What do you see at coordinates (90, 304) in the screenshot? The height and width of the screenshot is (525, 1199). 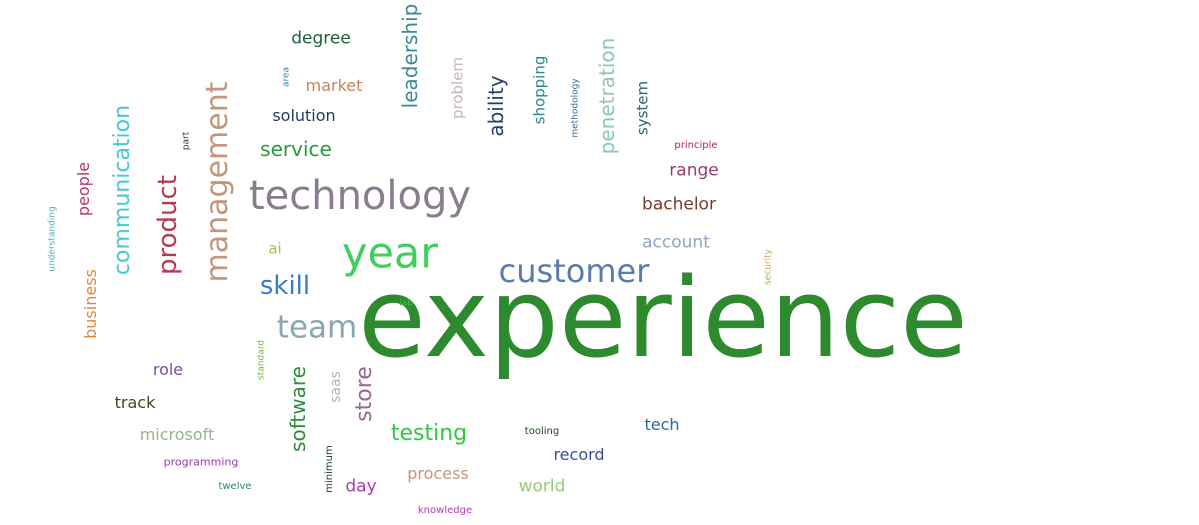 I see `word-business: business` at bounding box center [90, 304].